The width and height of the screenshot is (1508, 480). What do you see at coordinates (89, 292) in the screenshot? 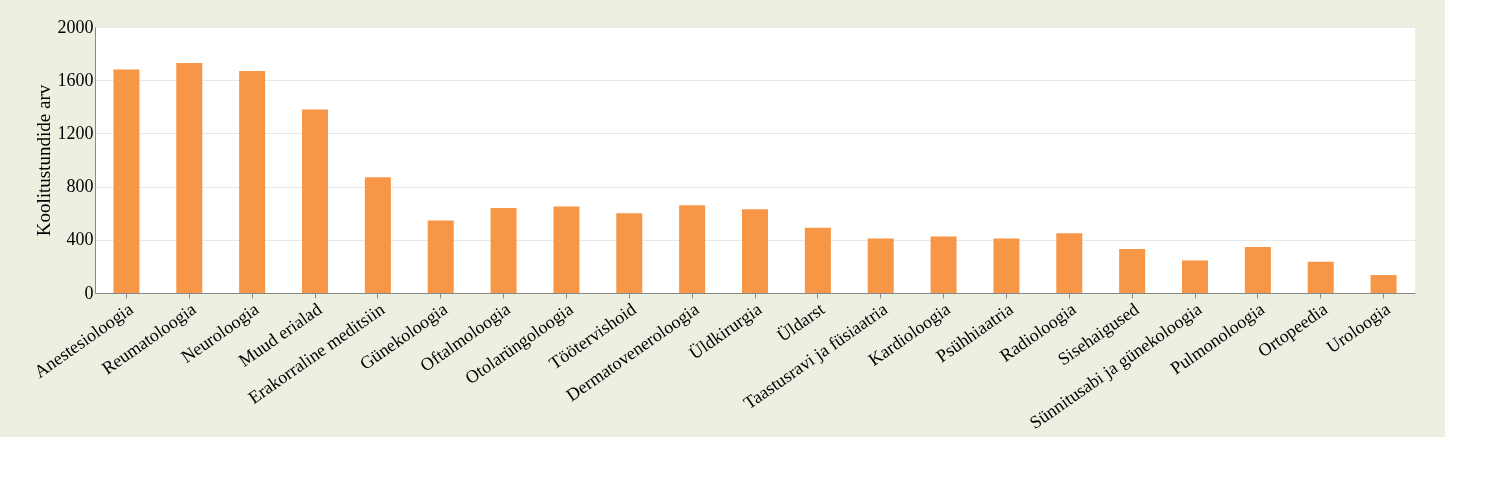
I see `y-tick-label: 0` at bounding box center [89, 292].